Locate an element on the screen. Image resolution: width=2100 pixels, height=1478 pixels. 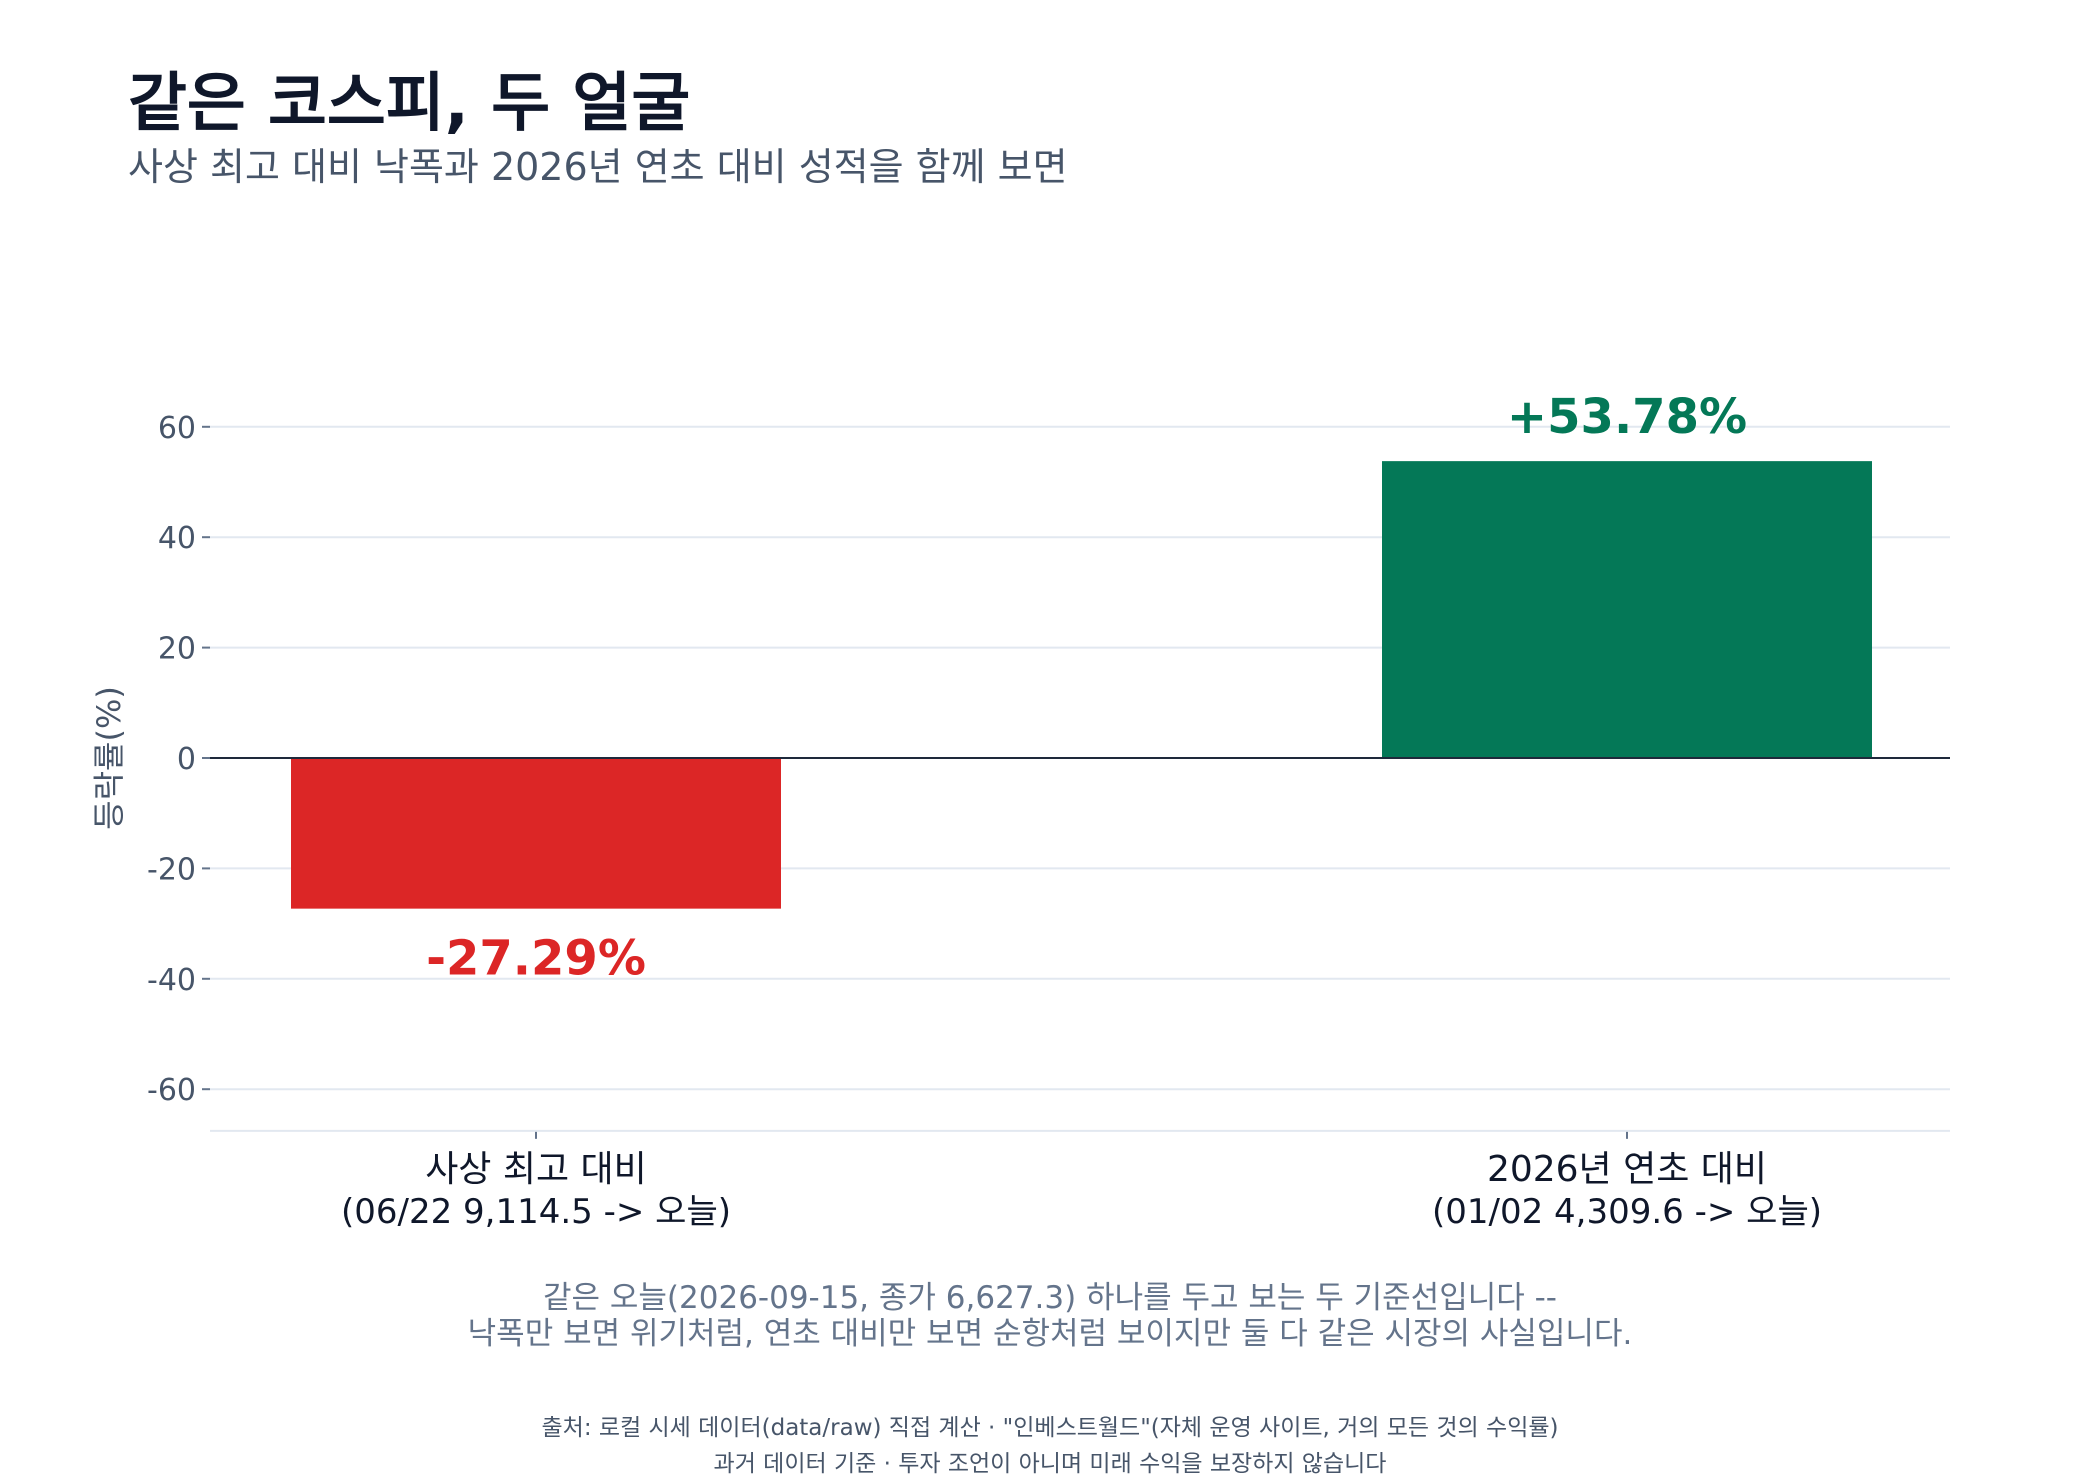
x-tick-label: 2026년 연초 대비 is located at coordinates (1627, 1169).